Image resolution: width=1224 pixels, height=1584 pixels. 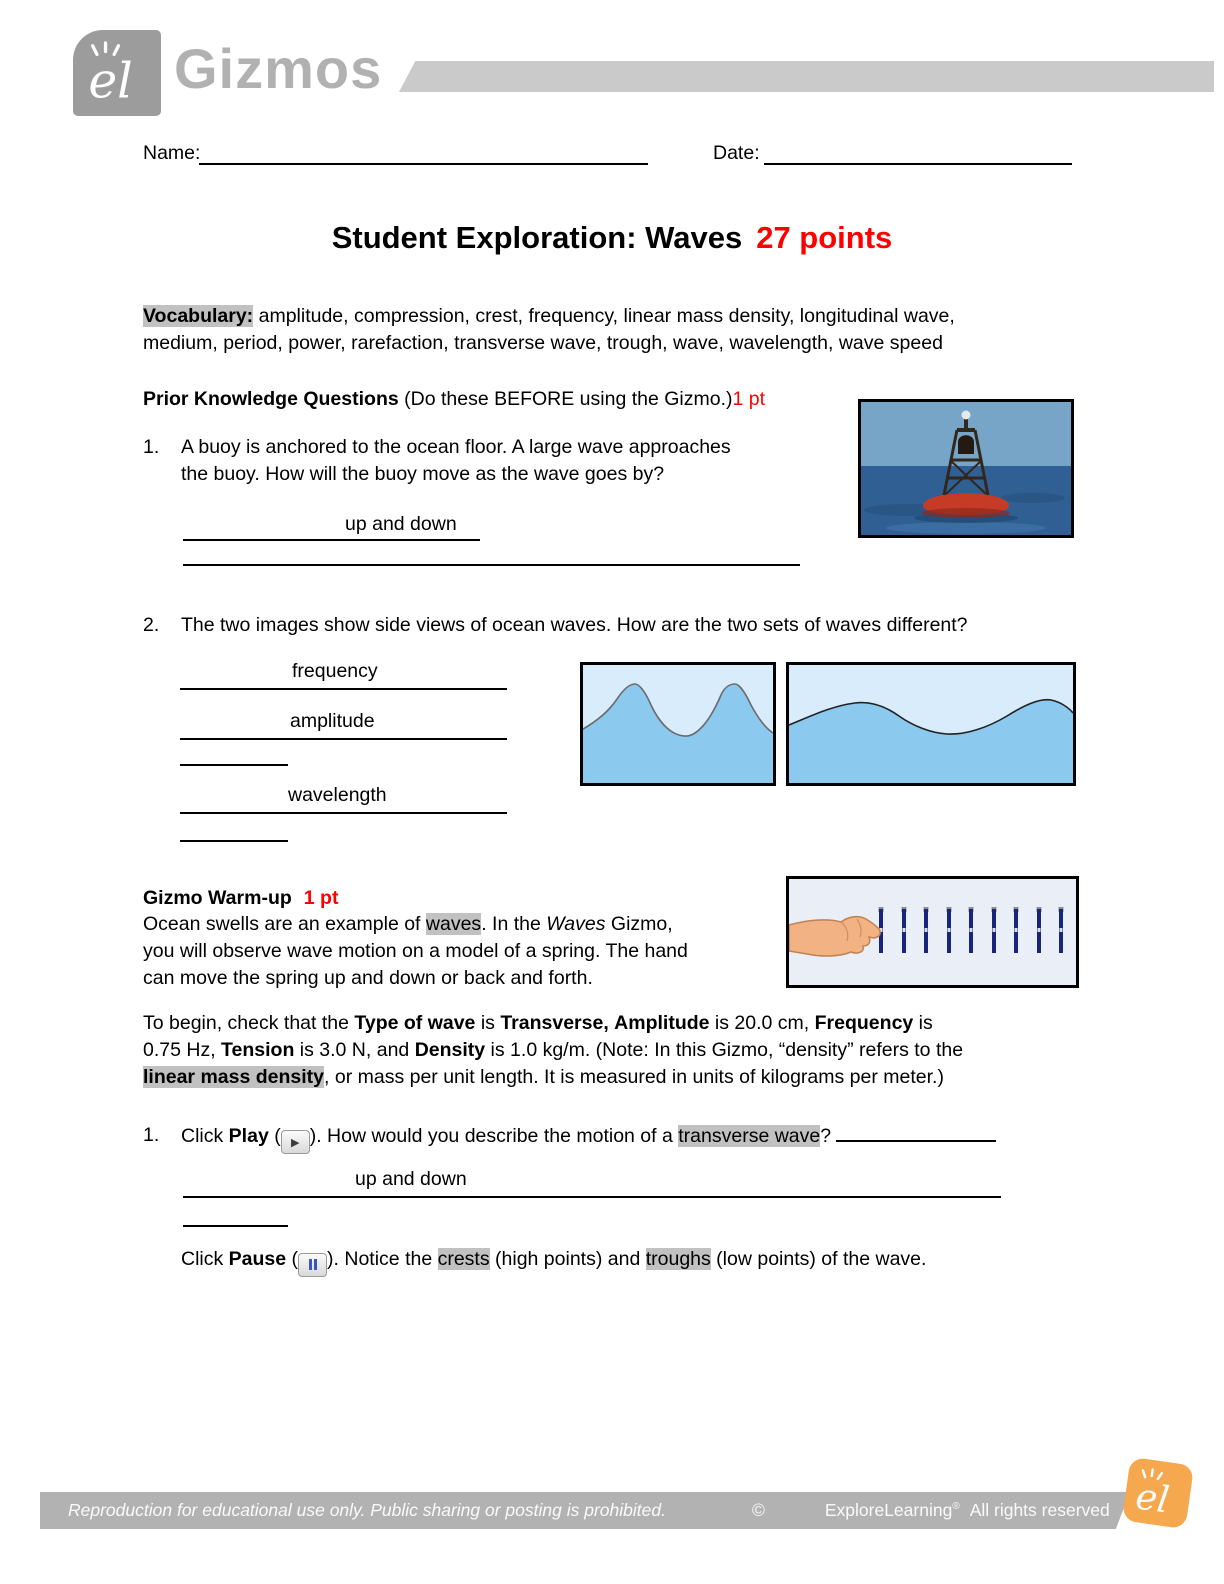 I want to click on question1-answer-line2, so click(x=491, y=558).